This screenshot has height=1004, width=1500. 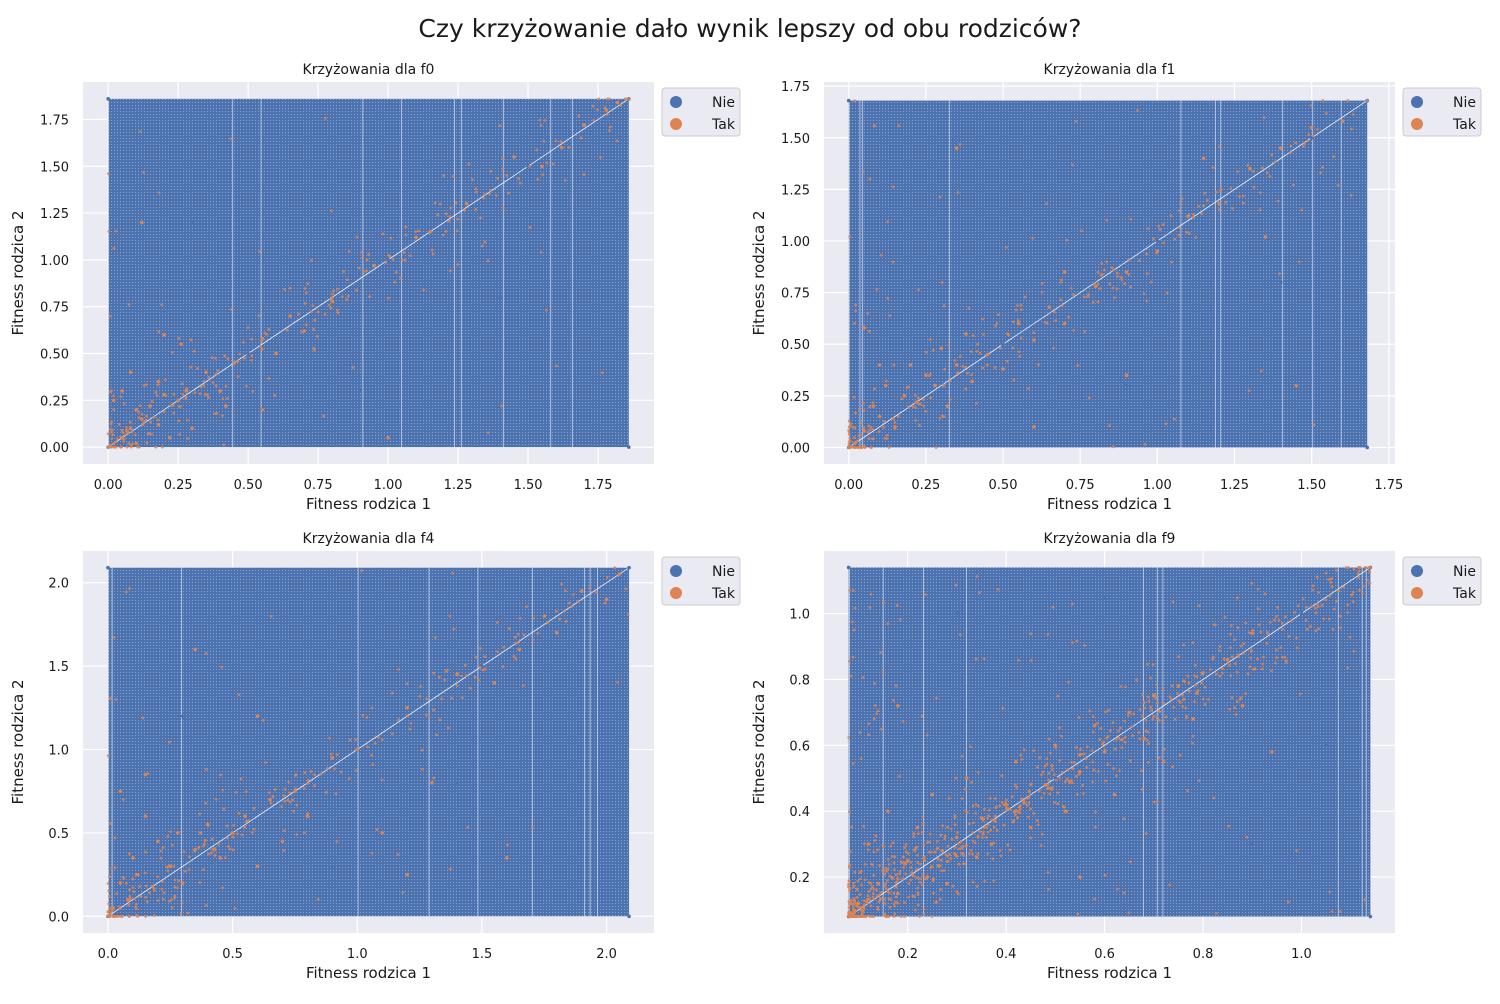 I want to click on legend-label: Tak, so click(x=723, y=594).